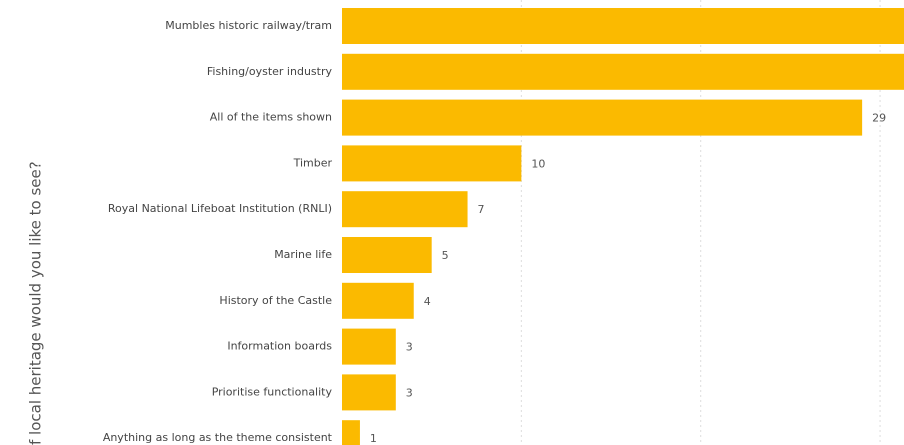 The image size is (904, 445). What do you see at coordinates (303, 254) in the screenshot?
I see `category-label: Marine life` at bounding box center [303, 254].